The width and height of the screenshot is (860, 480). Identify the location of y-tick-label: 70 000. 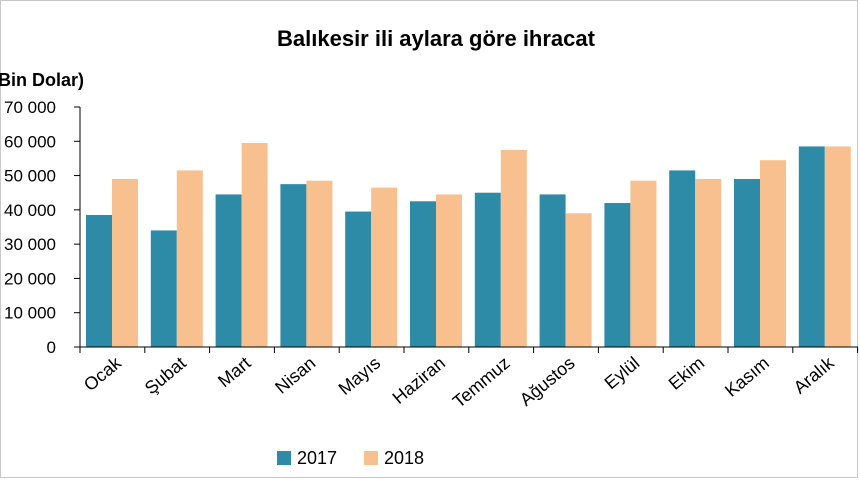
(30, 107).